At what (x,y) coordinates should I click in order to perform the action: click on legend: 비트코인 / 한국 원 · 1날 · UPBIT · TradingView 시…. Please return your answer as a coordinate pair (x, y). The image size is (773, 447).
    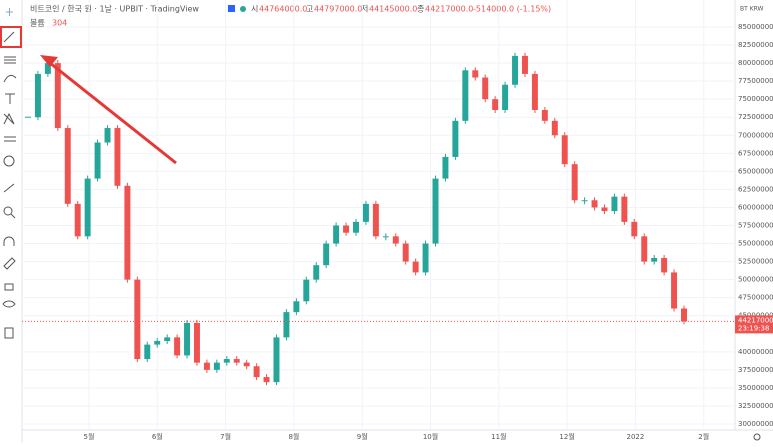
    Looking at the image, I should click on (290, 16).